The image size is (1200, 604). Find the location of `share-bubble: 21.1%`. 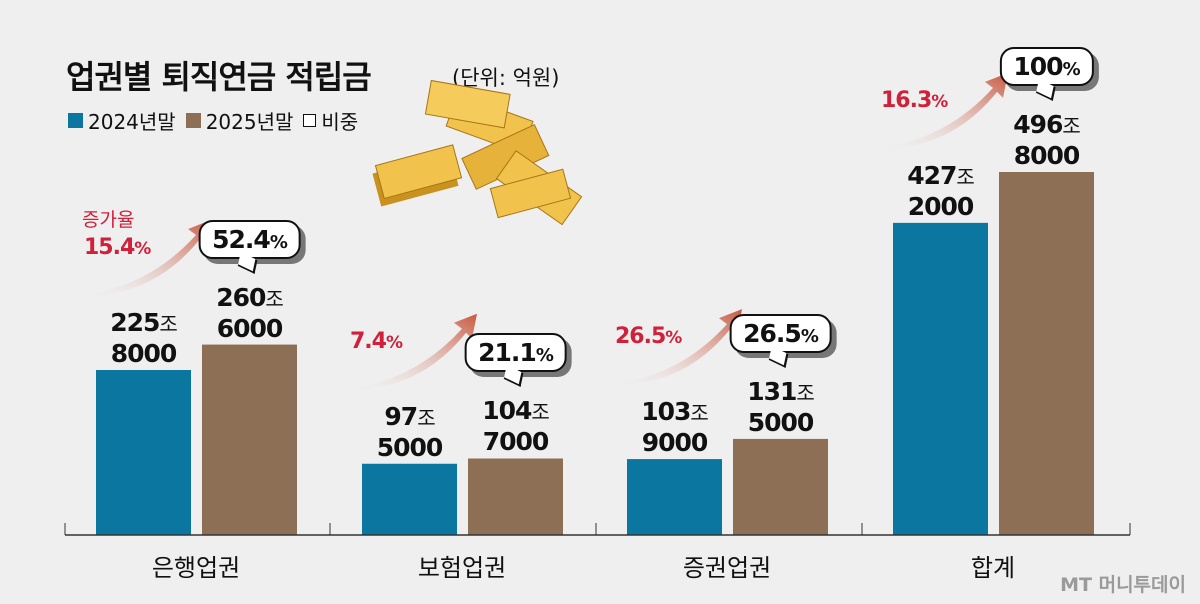

share-bubble: 21.1% is located at coordinates (515, 353).